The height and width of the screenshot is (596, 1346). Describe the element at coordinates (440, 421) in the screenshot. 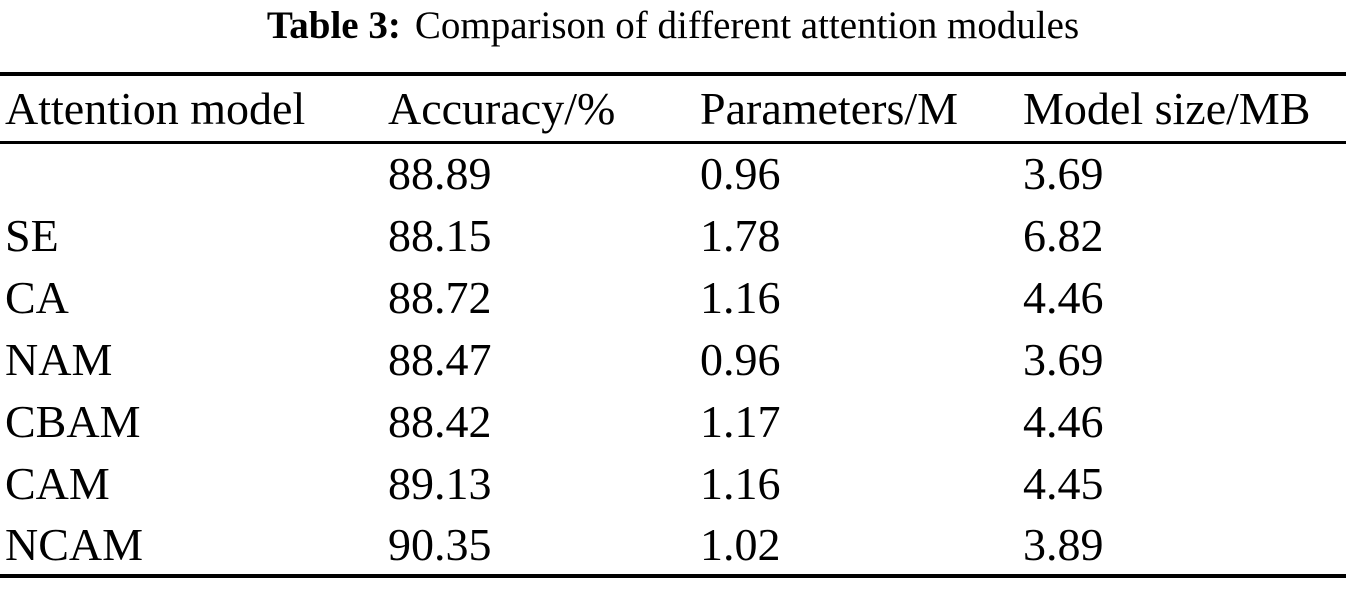

I see `cell-accuracy: 88.42` at that location.